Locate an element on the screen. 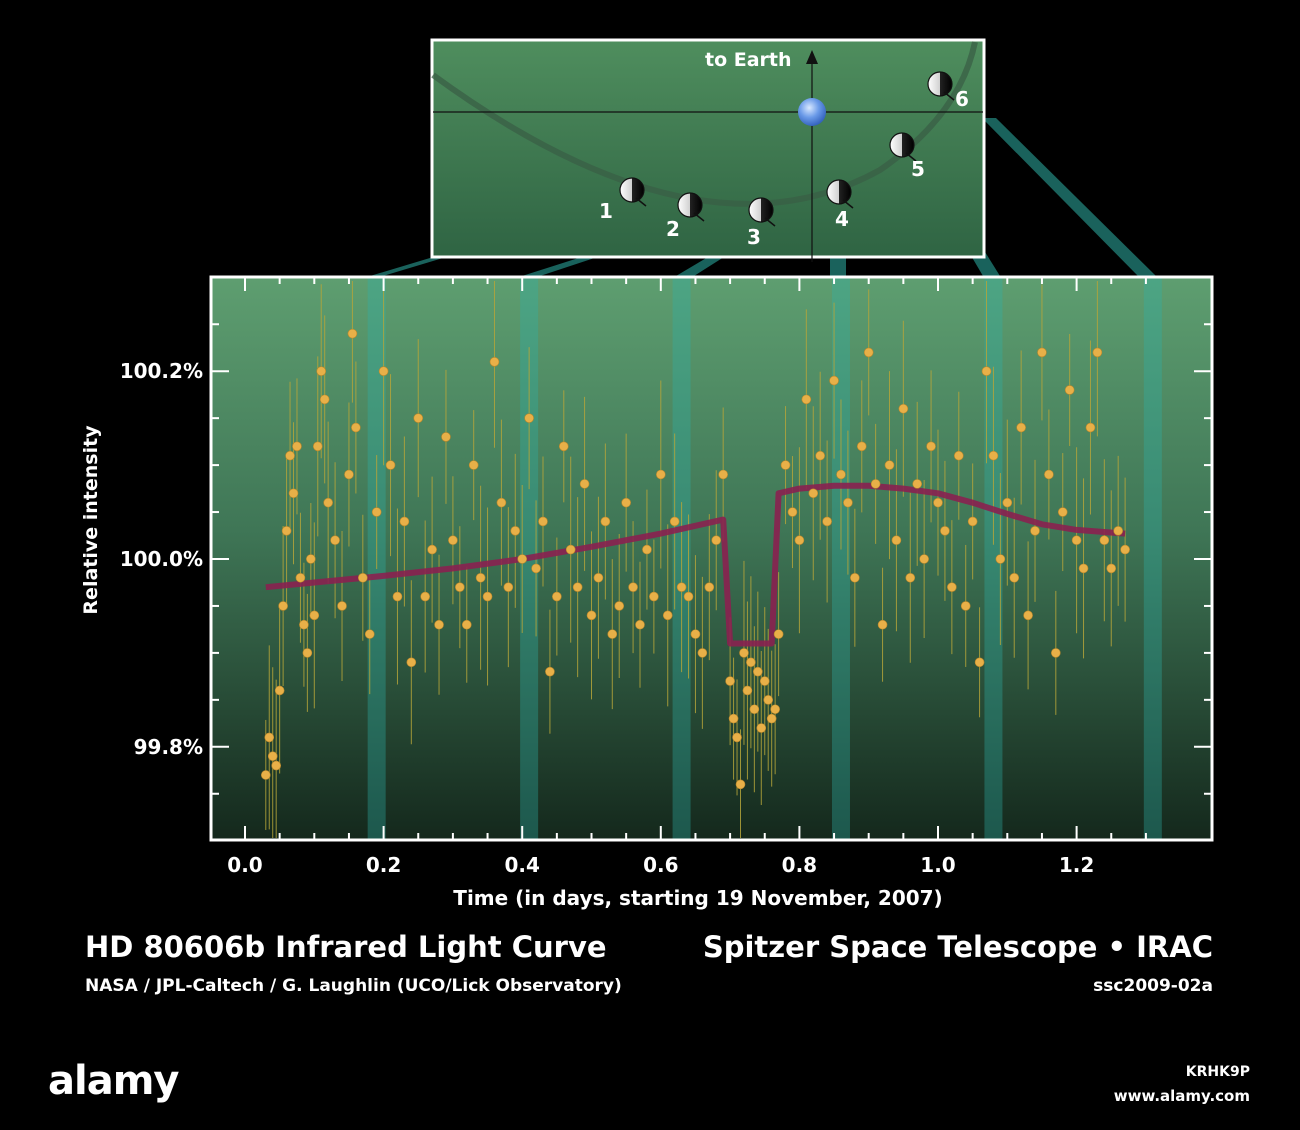 The width and height of the screenshot is (1300, 1130). star-icon is located at coordinates (812, 112).